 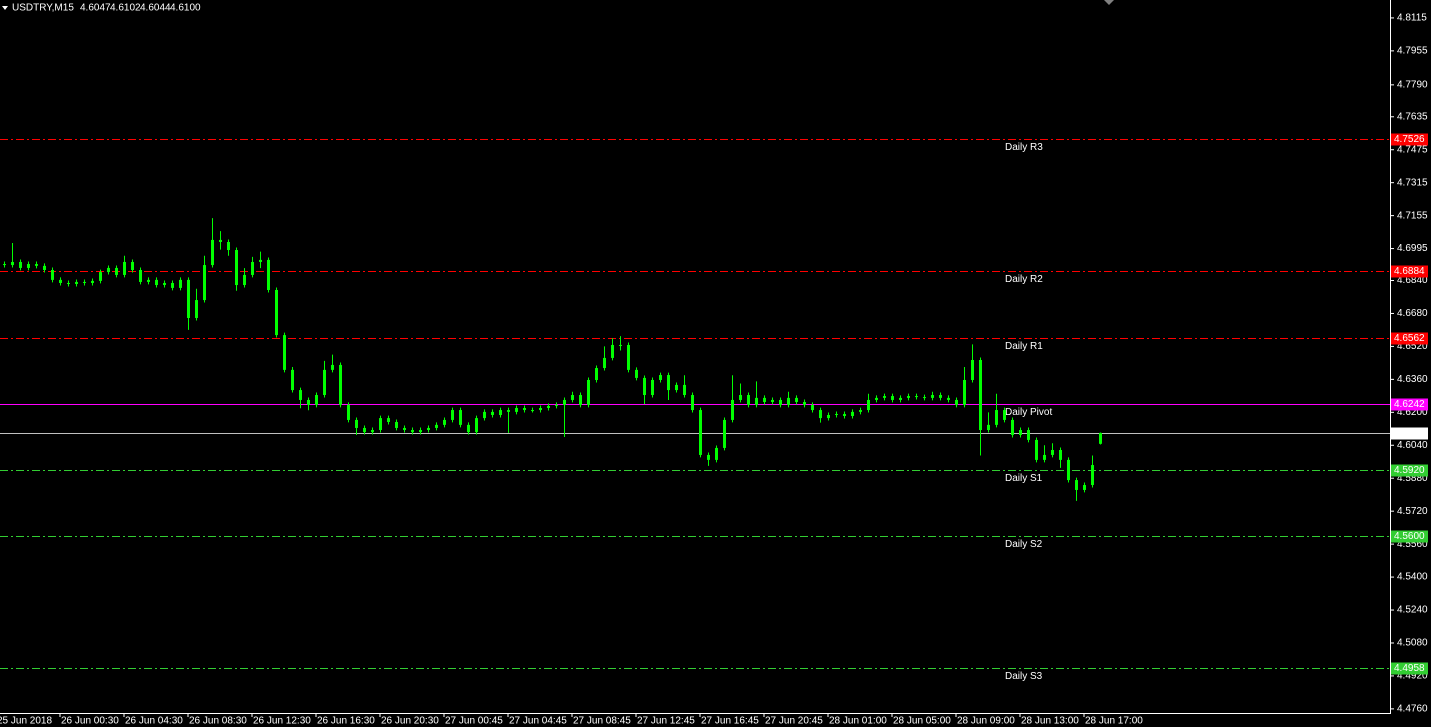 I want to click on y-tick-label: 4.5240, so click(x=1412, y=610).